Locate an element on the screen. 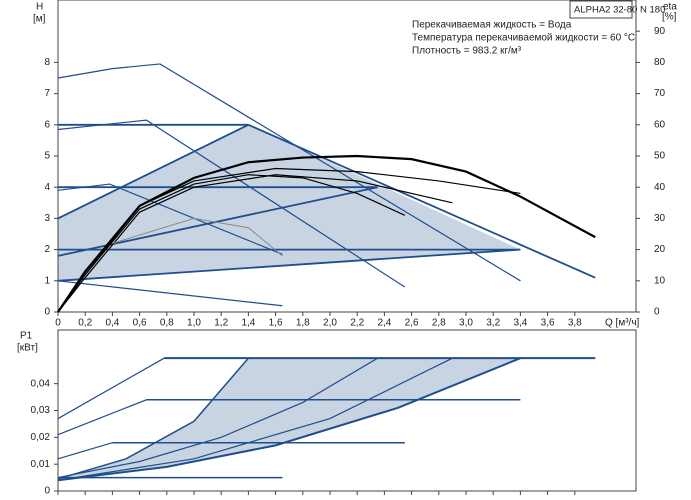 Image resolution: width=691 pixels, height=500 pixels. y2-tick-label: 10 is located at coordinates (660, 280).